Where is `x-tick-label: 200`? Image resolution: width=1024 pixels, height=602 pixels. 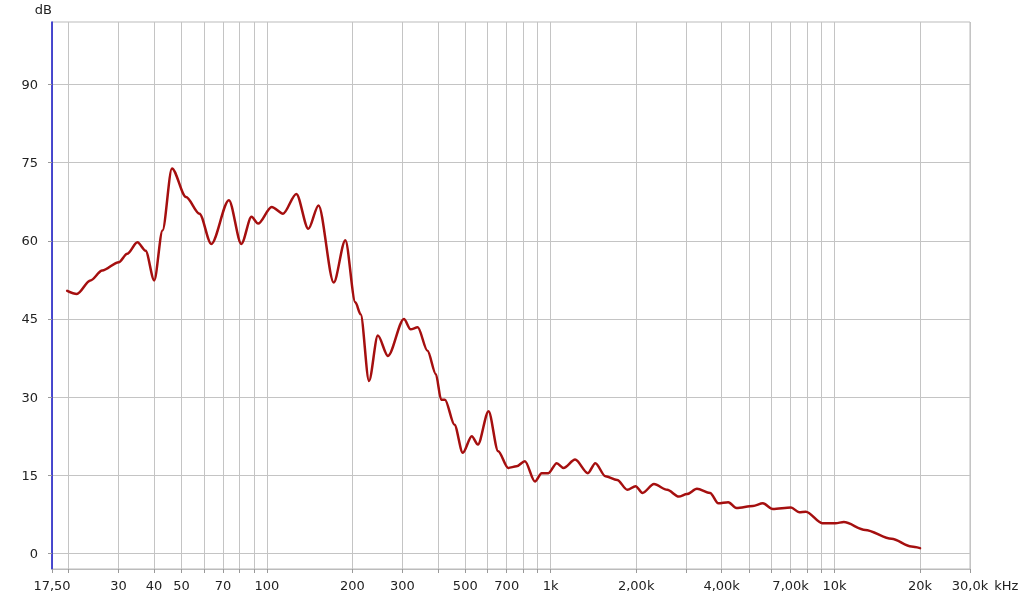
x-tick-label: 200 is located at coordinates (352, 585).